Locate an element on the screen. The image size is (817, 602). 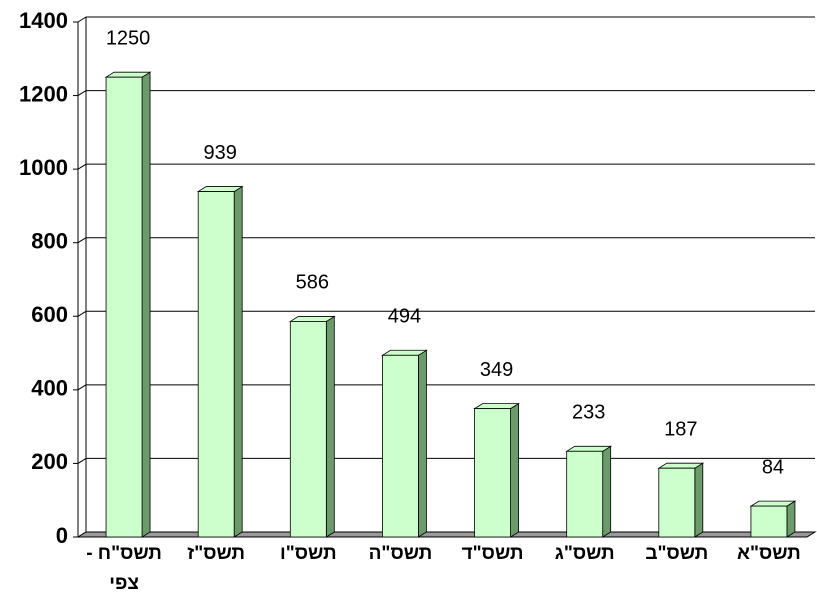
y-tick-label: 200 is located at coordinates (49, 461).